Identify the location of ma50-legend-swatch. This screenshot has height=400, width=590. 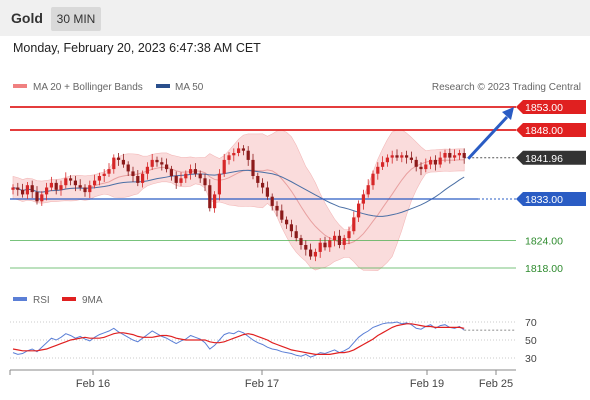
(163, 86).